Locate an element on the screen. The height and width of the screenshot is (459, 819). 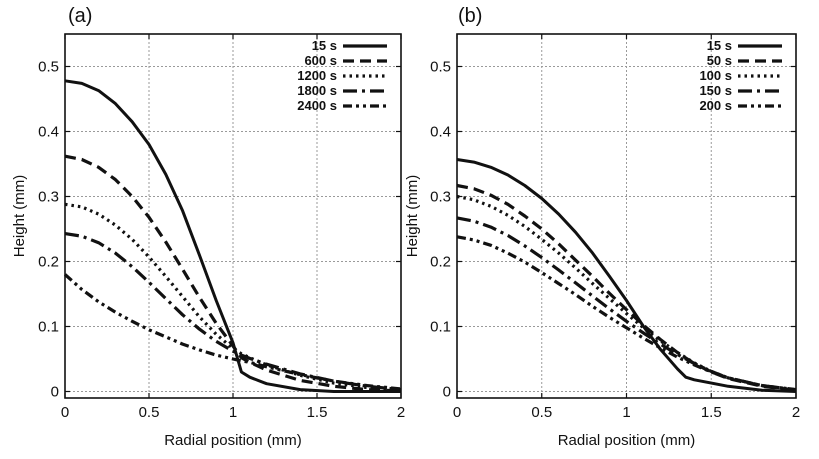
series-line-2400s is located at coordinates (232, 332).